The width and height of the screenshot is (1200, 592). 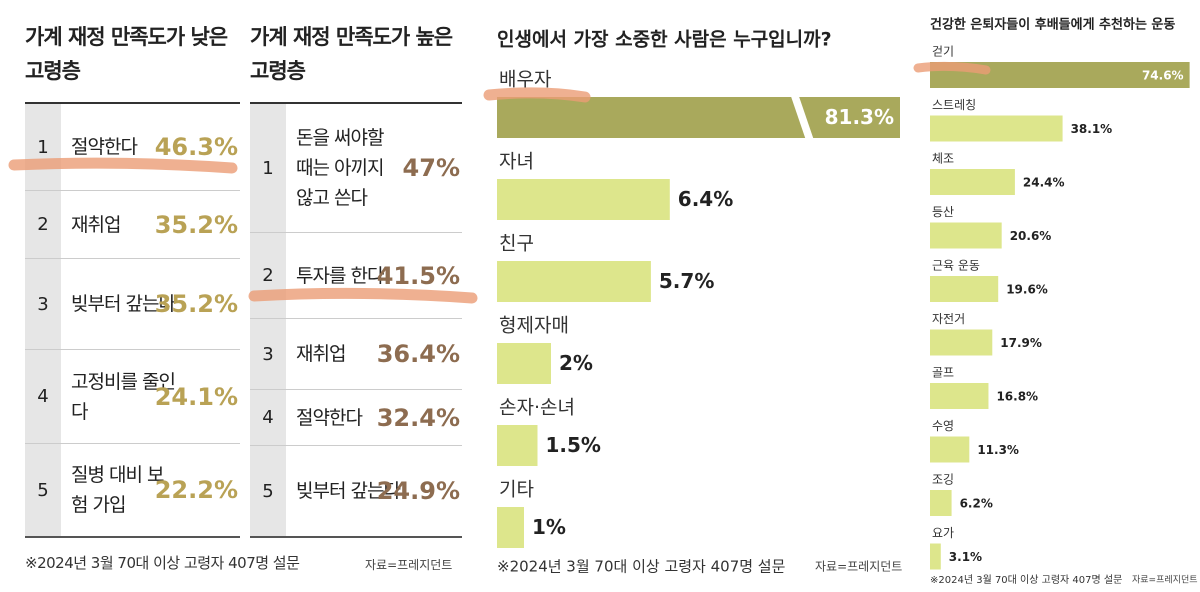 I want to click on value-label: 6.2%, so click(x=976, y=504).